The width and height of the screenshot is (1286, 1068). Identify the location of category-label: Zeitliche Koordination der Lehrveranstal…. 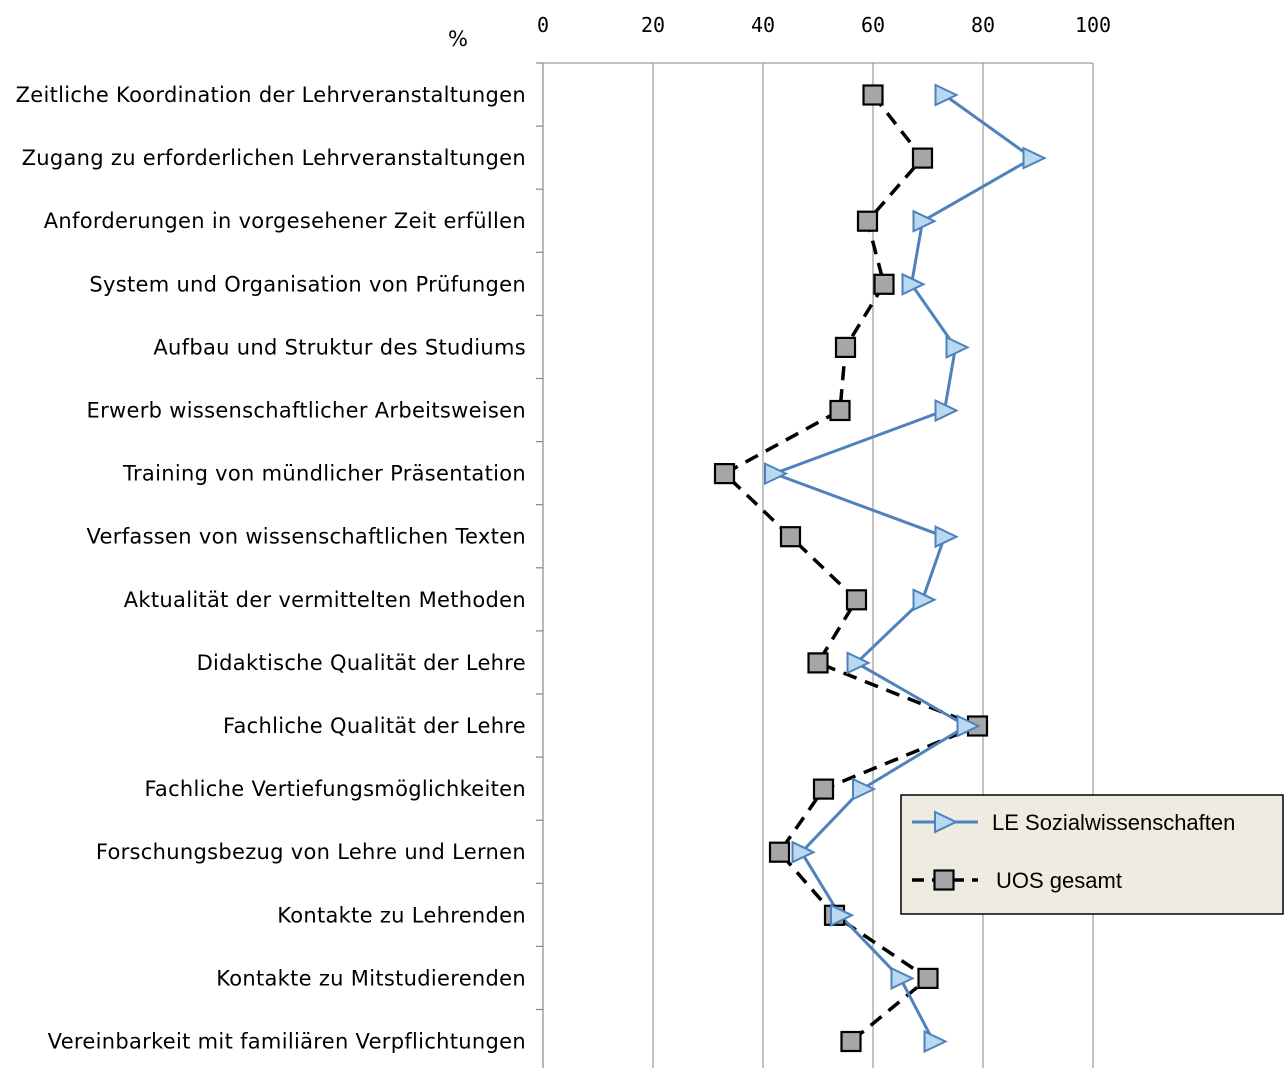
(271, 95).